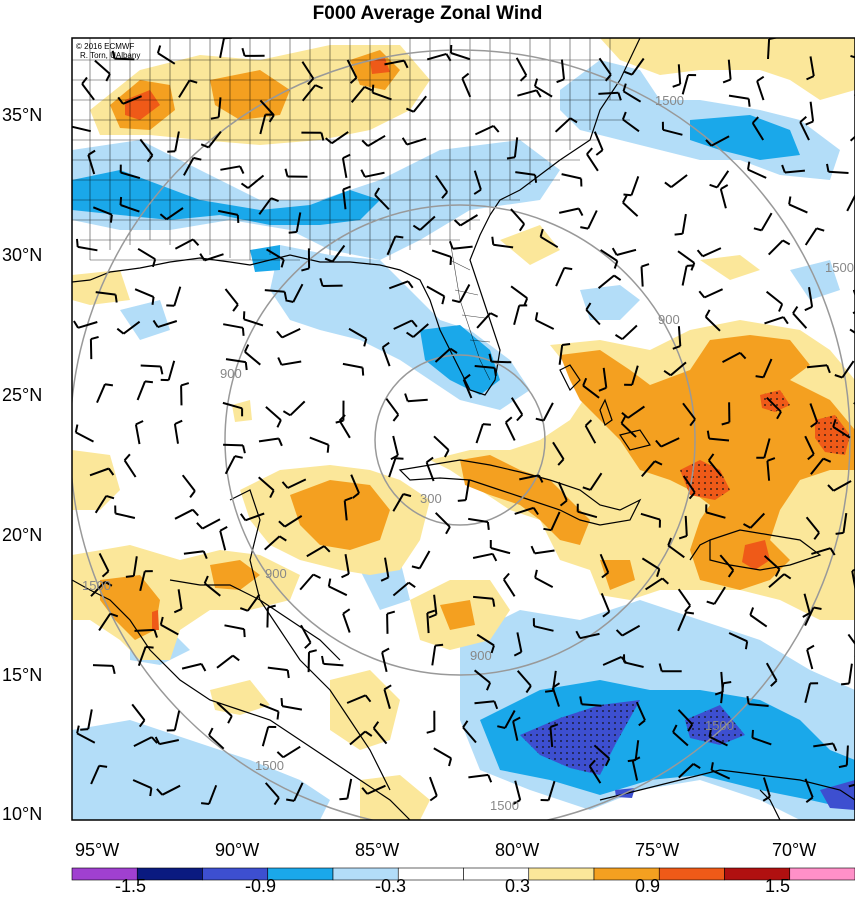 Image resolution: width=855 pixels, height=900 pixels. What do you see at coordinates (431, 498) in the screenshot?
I see `ring-label-300: 300` at bounding box center [431, 498].